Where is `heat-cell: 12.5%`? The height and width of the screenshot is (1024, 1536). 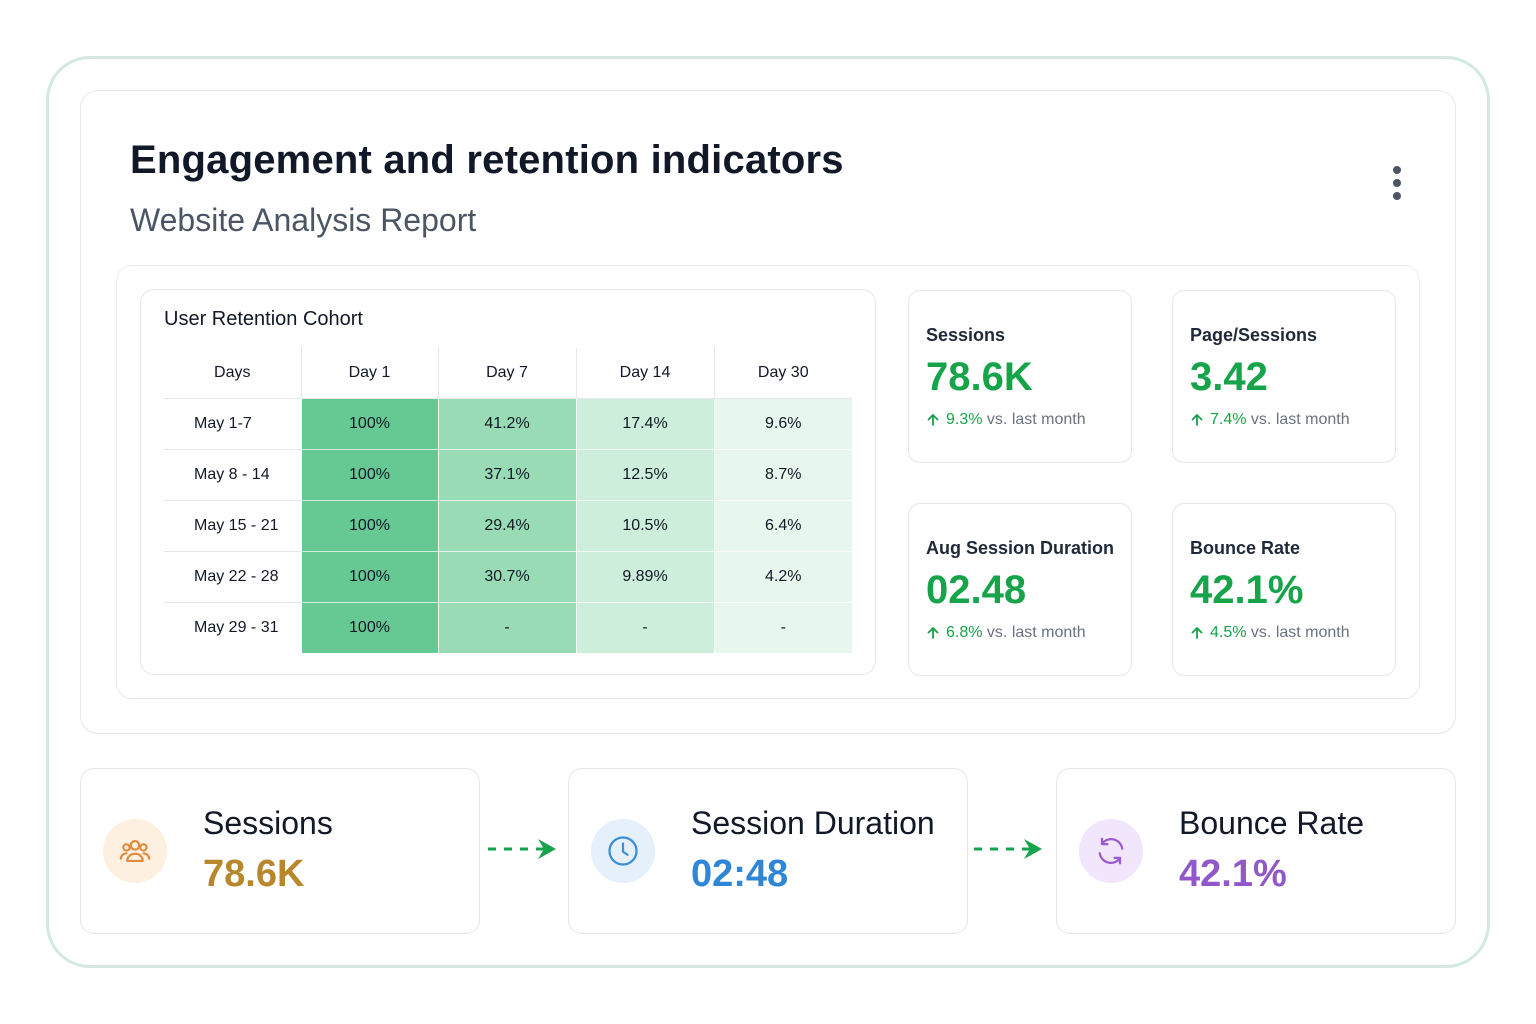
heat-cell: 12.5% is located at coordinates (644, 474).